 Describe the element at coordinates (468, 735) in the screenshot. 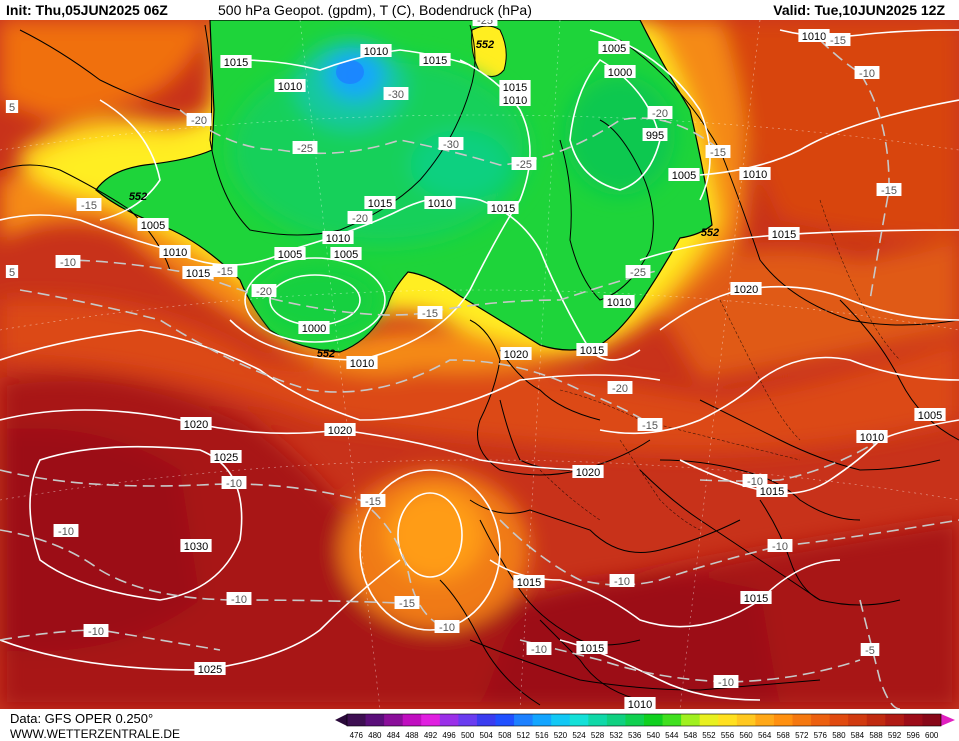

I see `colorbar-tick-label: 500` at that location.